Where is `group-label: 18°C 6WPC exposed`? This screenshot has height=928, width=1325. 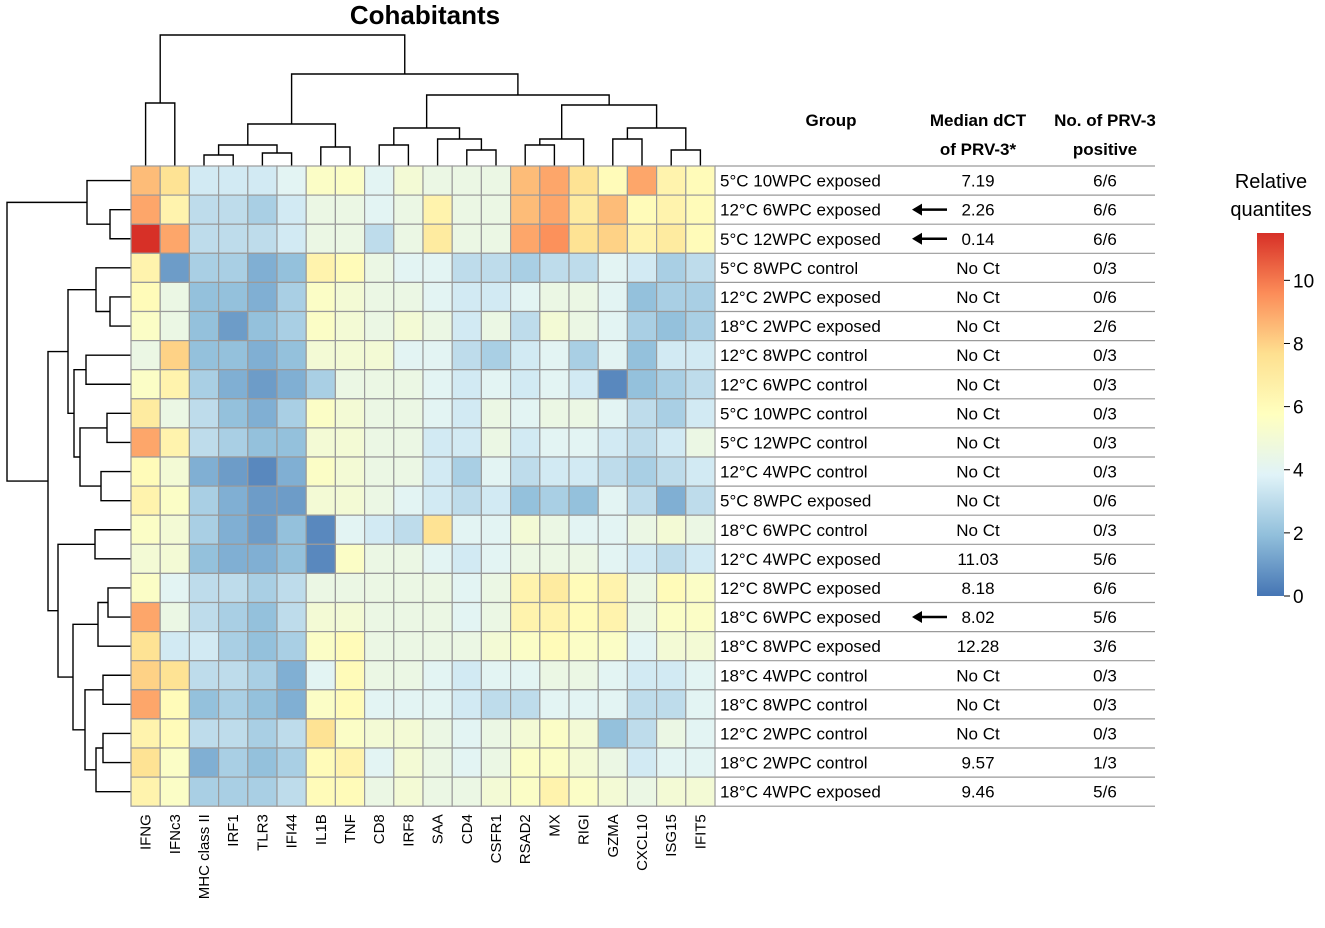 group-label: 18°C 6WPC exposed is located at coordinates (800, 617).